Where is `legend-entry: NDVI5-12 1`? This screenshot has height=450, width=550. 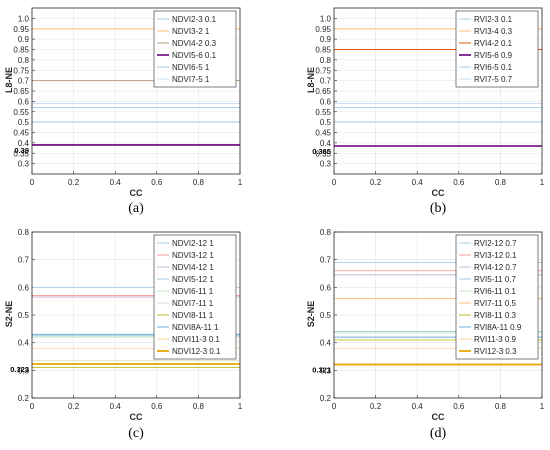 legend-entry: NDVI5-12 1 is located at coordinates (193, 279).